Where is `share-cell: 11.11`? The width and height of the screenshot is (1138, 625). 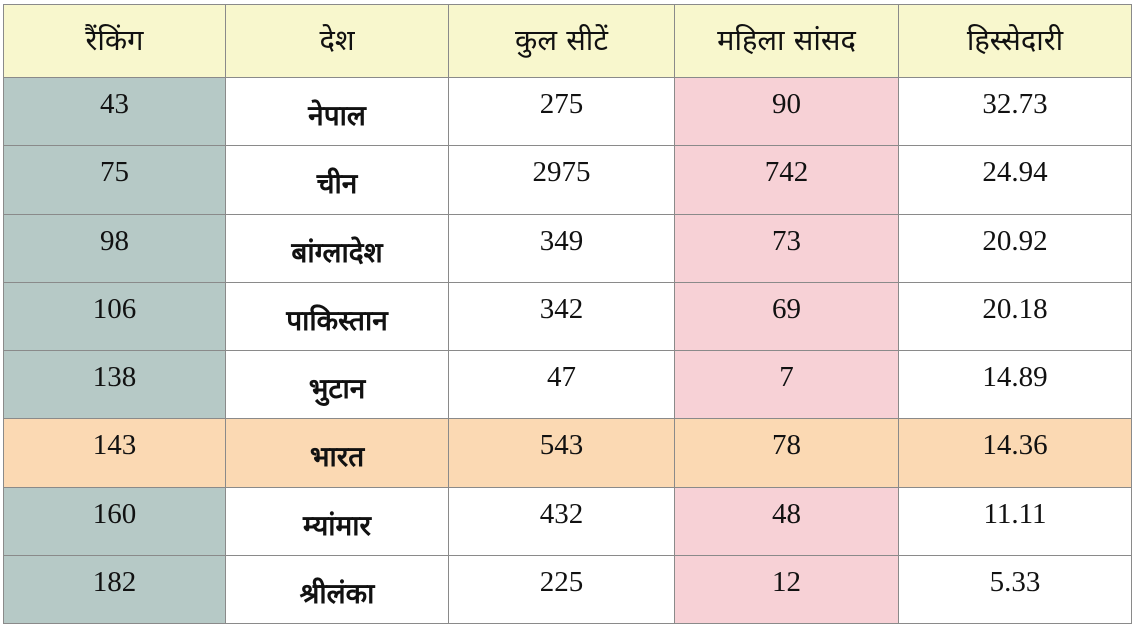 share-cell: 11.11 is located at coordinates (1015, 521).